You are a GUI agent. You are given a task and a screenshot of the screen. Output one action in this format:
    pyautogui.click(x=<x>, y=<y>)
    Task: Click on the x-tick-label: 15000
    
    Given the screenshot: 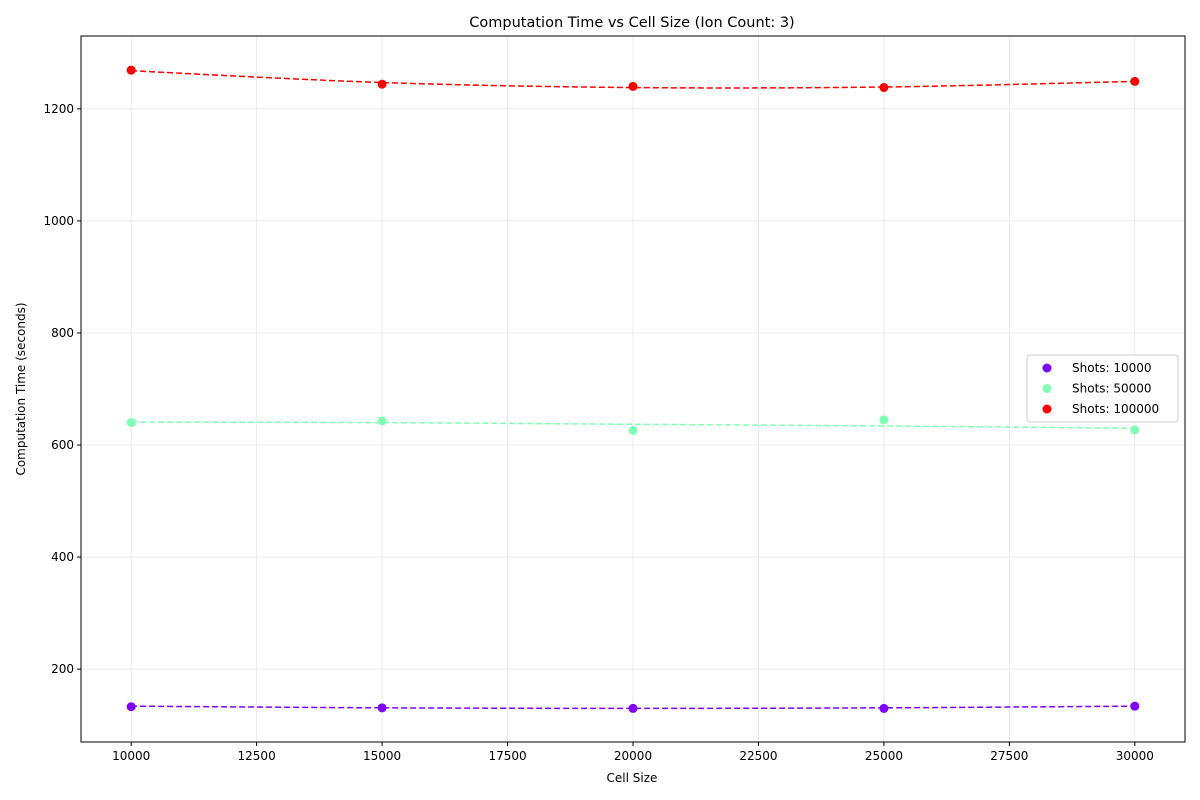 What is the action you would take?
    pyautogui.click(x=382, y=756)
    